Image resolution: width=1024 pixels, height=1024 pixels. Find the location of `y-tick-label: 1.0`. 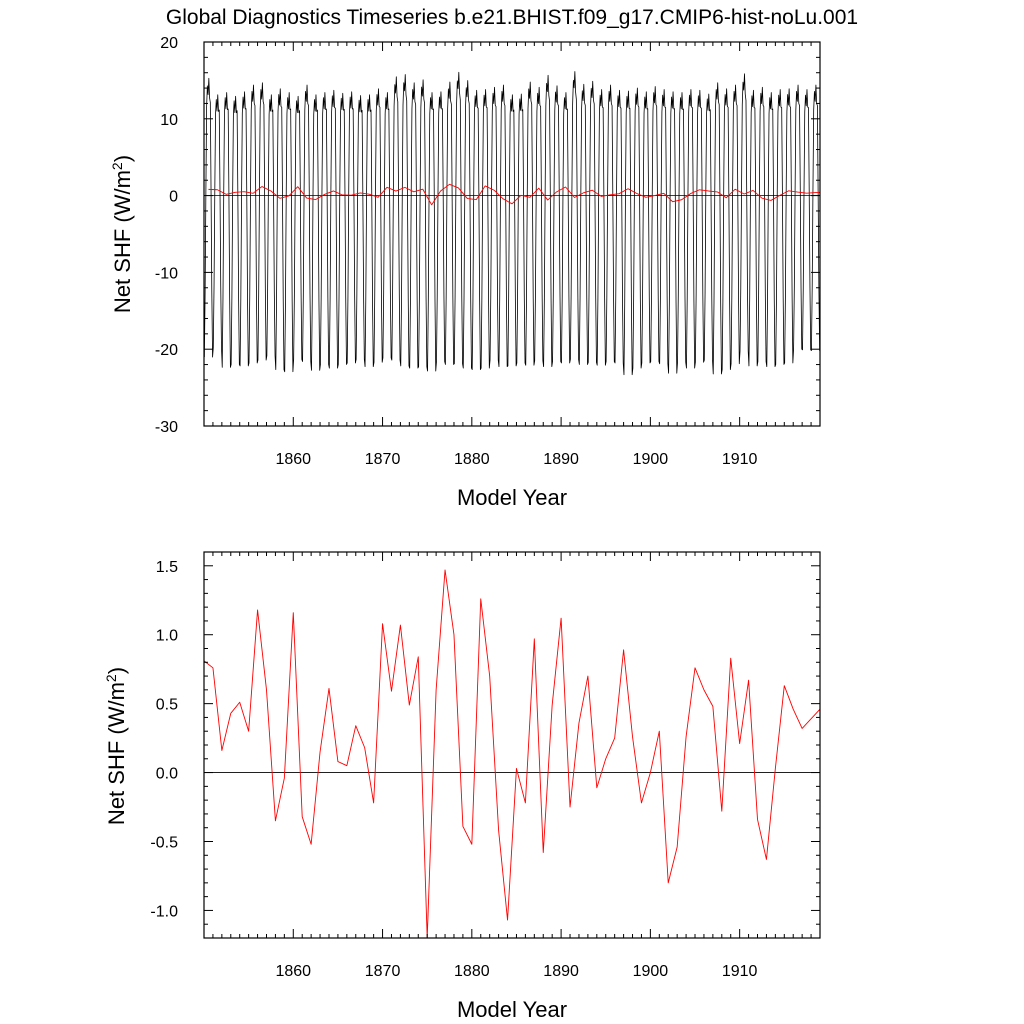

y-tick-label: 1.0 is located at coordinates (167, 636).